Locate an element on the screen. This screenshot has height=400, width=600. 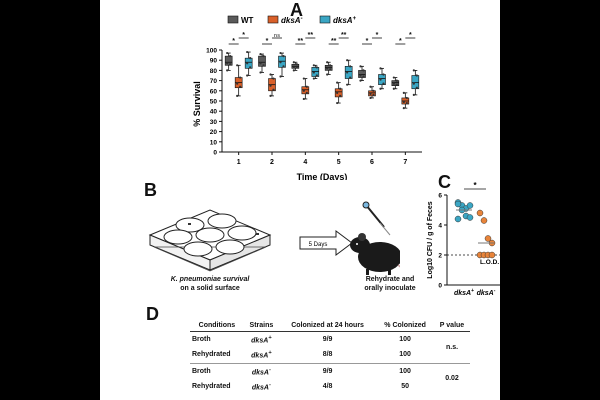
arrow-icon is located at coordinates (326, 243).